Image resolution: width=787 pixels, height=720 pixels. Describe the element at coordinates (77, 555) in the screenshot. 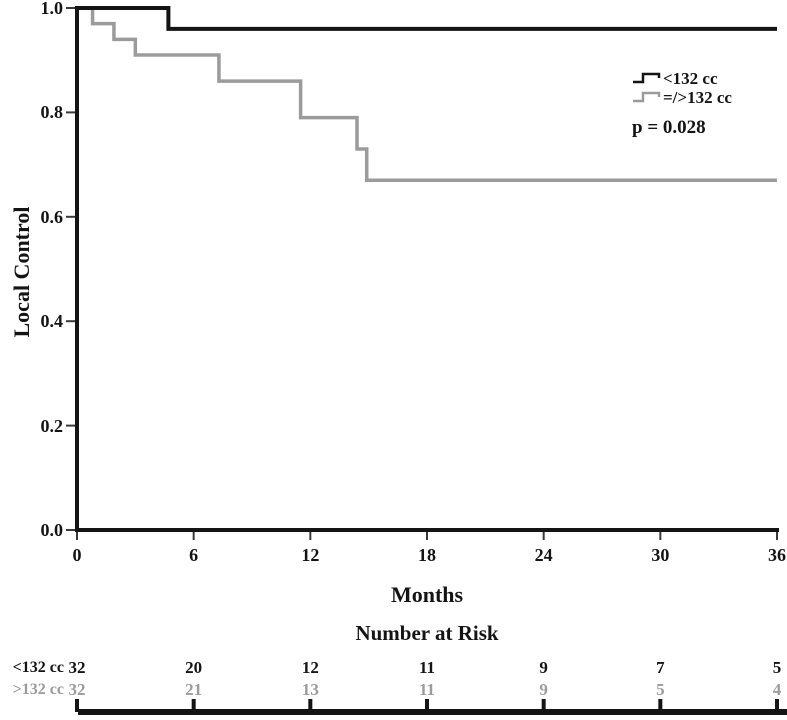

I see `x-tick-label: 0` at that location.